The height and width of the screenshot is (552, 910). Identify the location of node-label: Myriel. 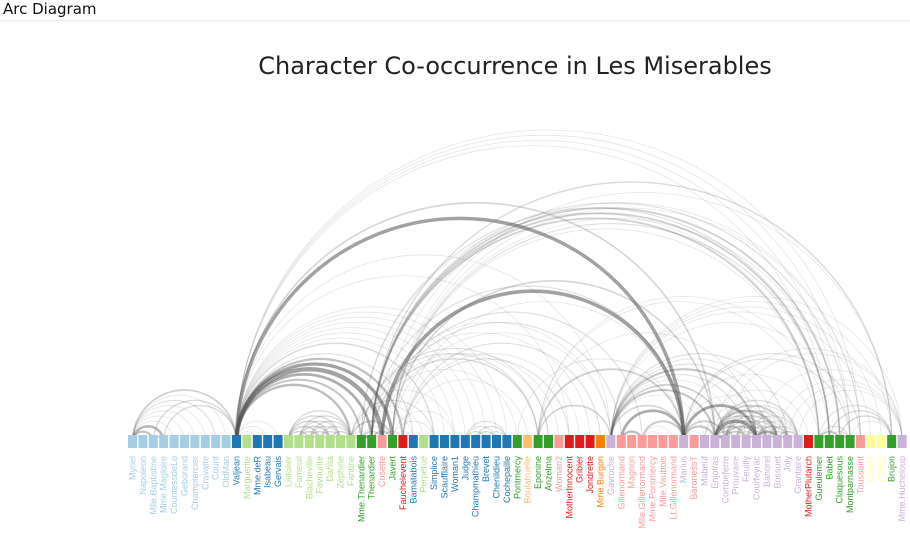
(133, 468).